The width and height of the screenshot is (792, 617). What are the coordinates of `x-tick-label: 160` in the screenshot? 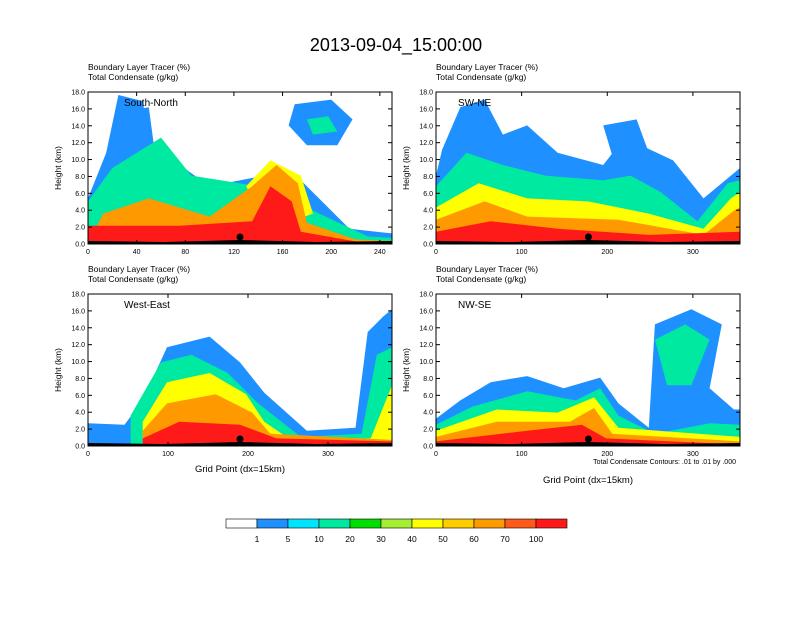 It's located at (283, 252).